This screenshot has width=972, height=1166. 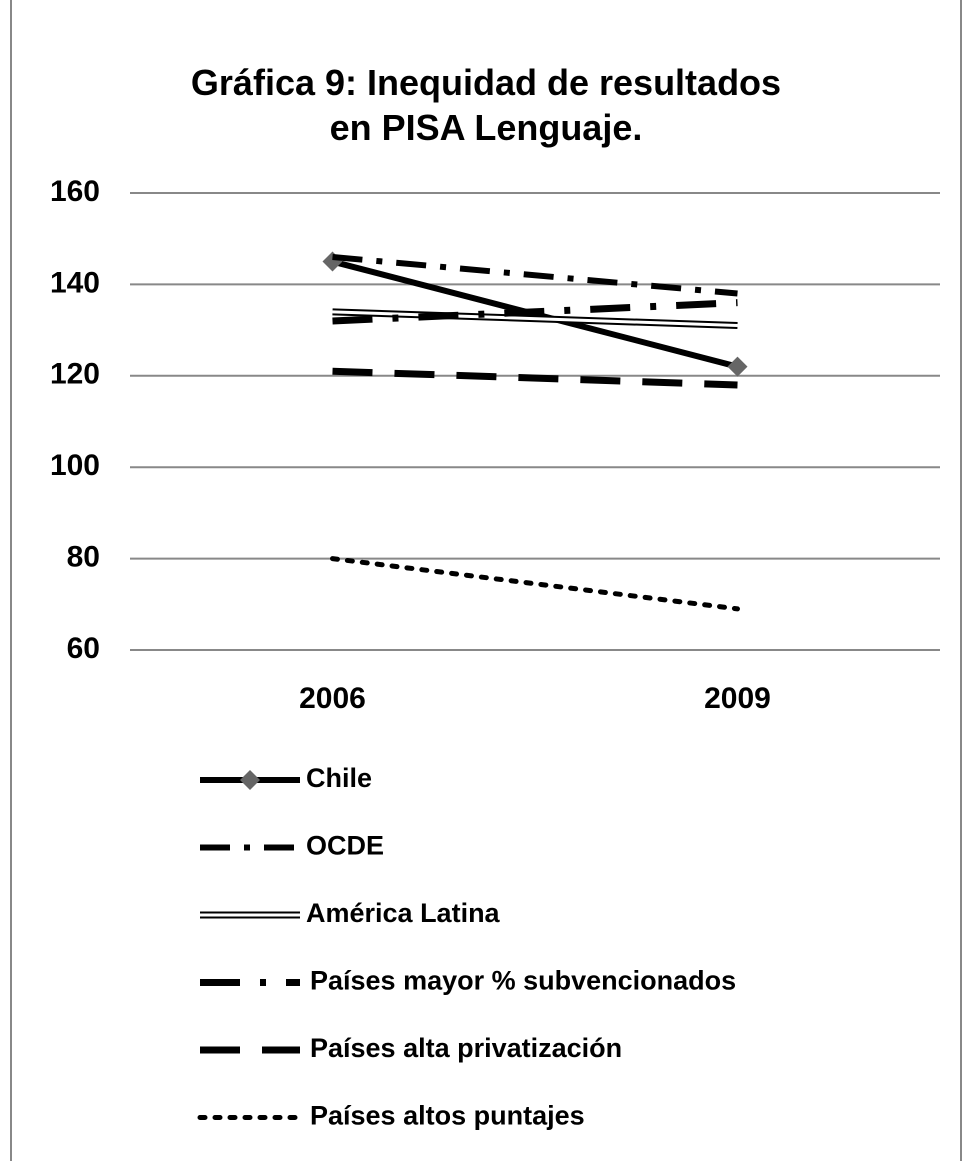 What do you see at coordinates (403, 913) in the screenshot?
I see `legend-label: América Latina` at bounding box center [403, 913].